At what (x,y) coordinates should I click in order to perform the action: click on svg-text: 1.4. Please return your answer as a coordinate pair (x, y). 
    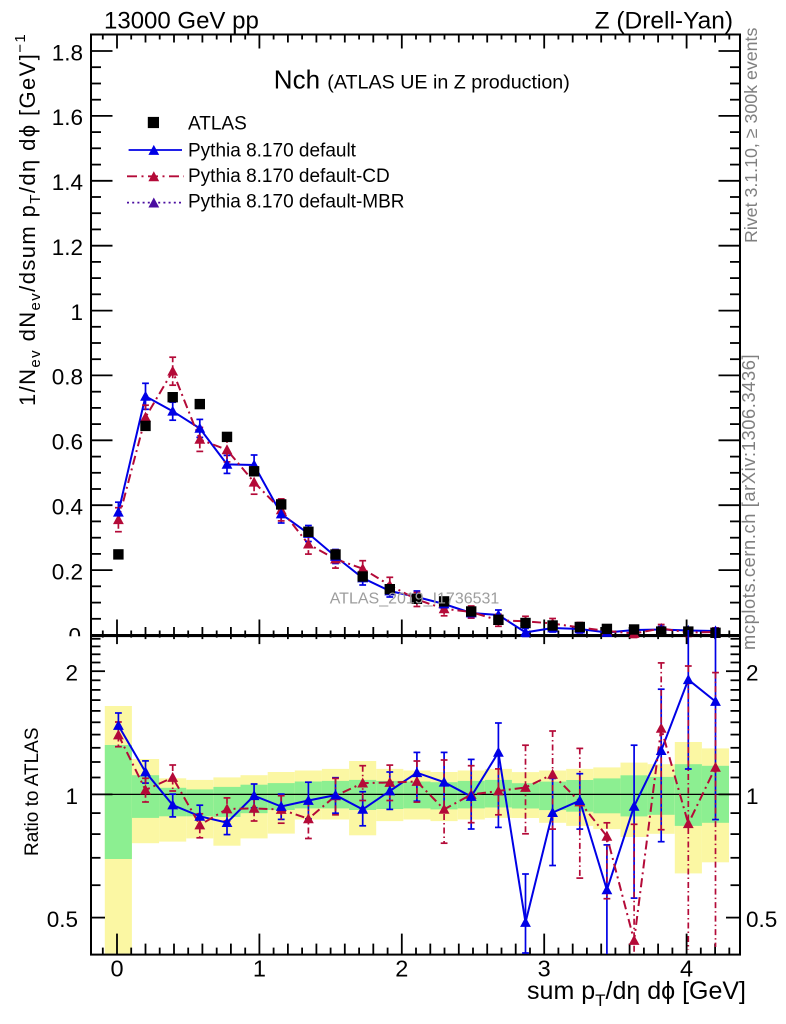
    Looking at the image, I should click on (67, 182).